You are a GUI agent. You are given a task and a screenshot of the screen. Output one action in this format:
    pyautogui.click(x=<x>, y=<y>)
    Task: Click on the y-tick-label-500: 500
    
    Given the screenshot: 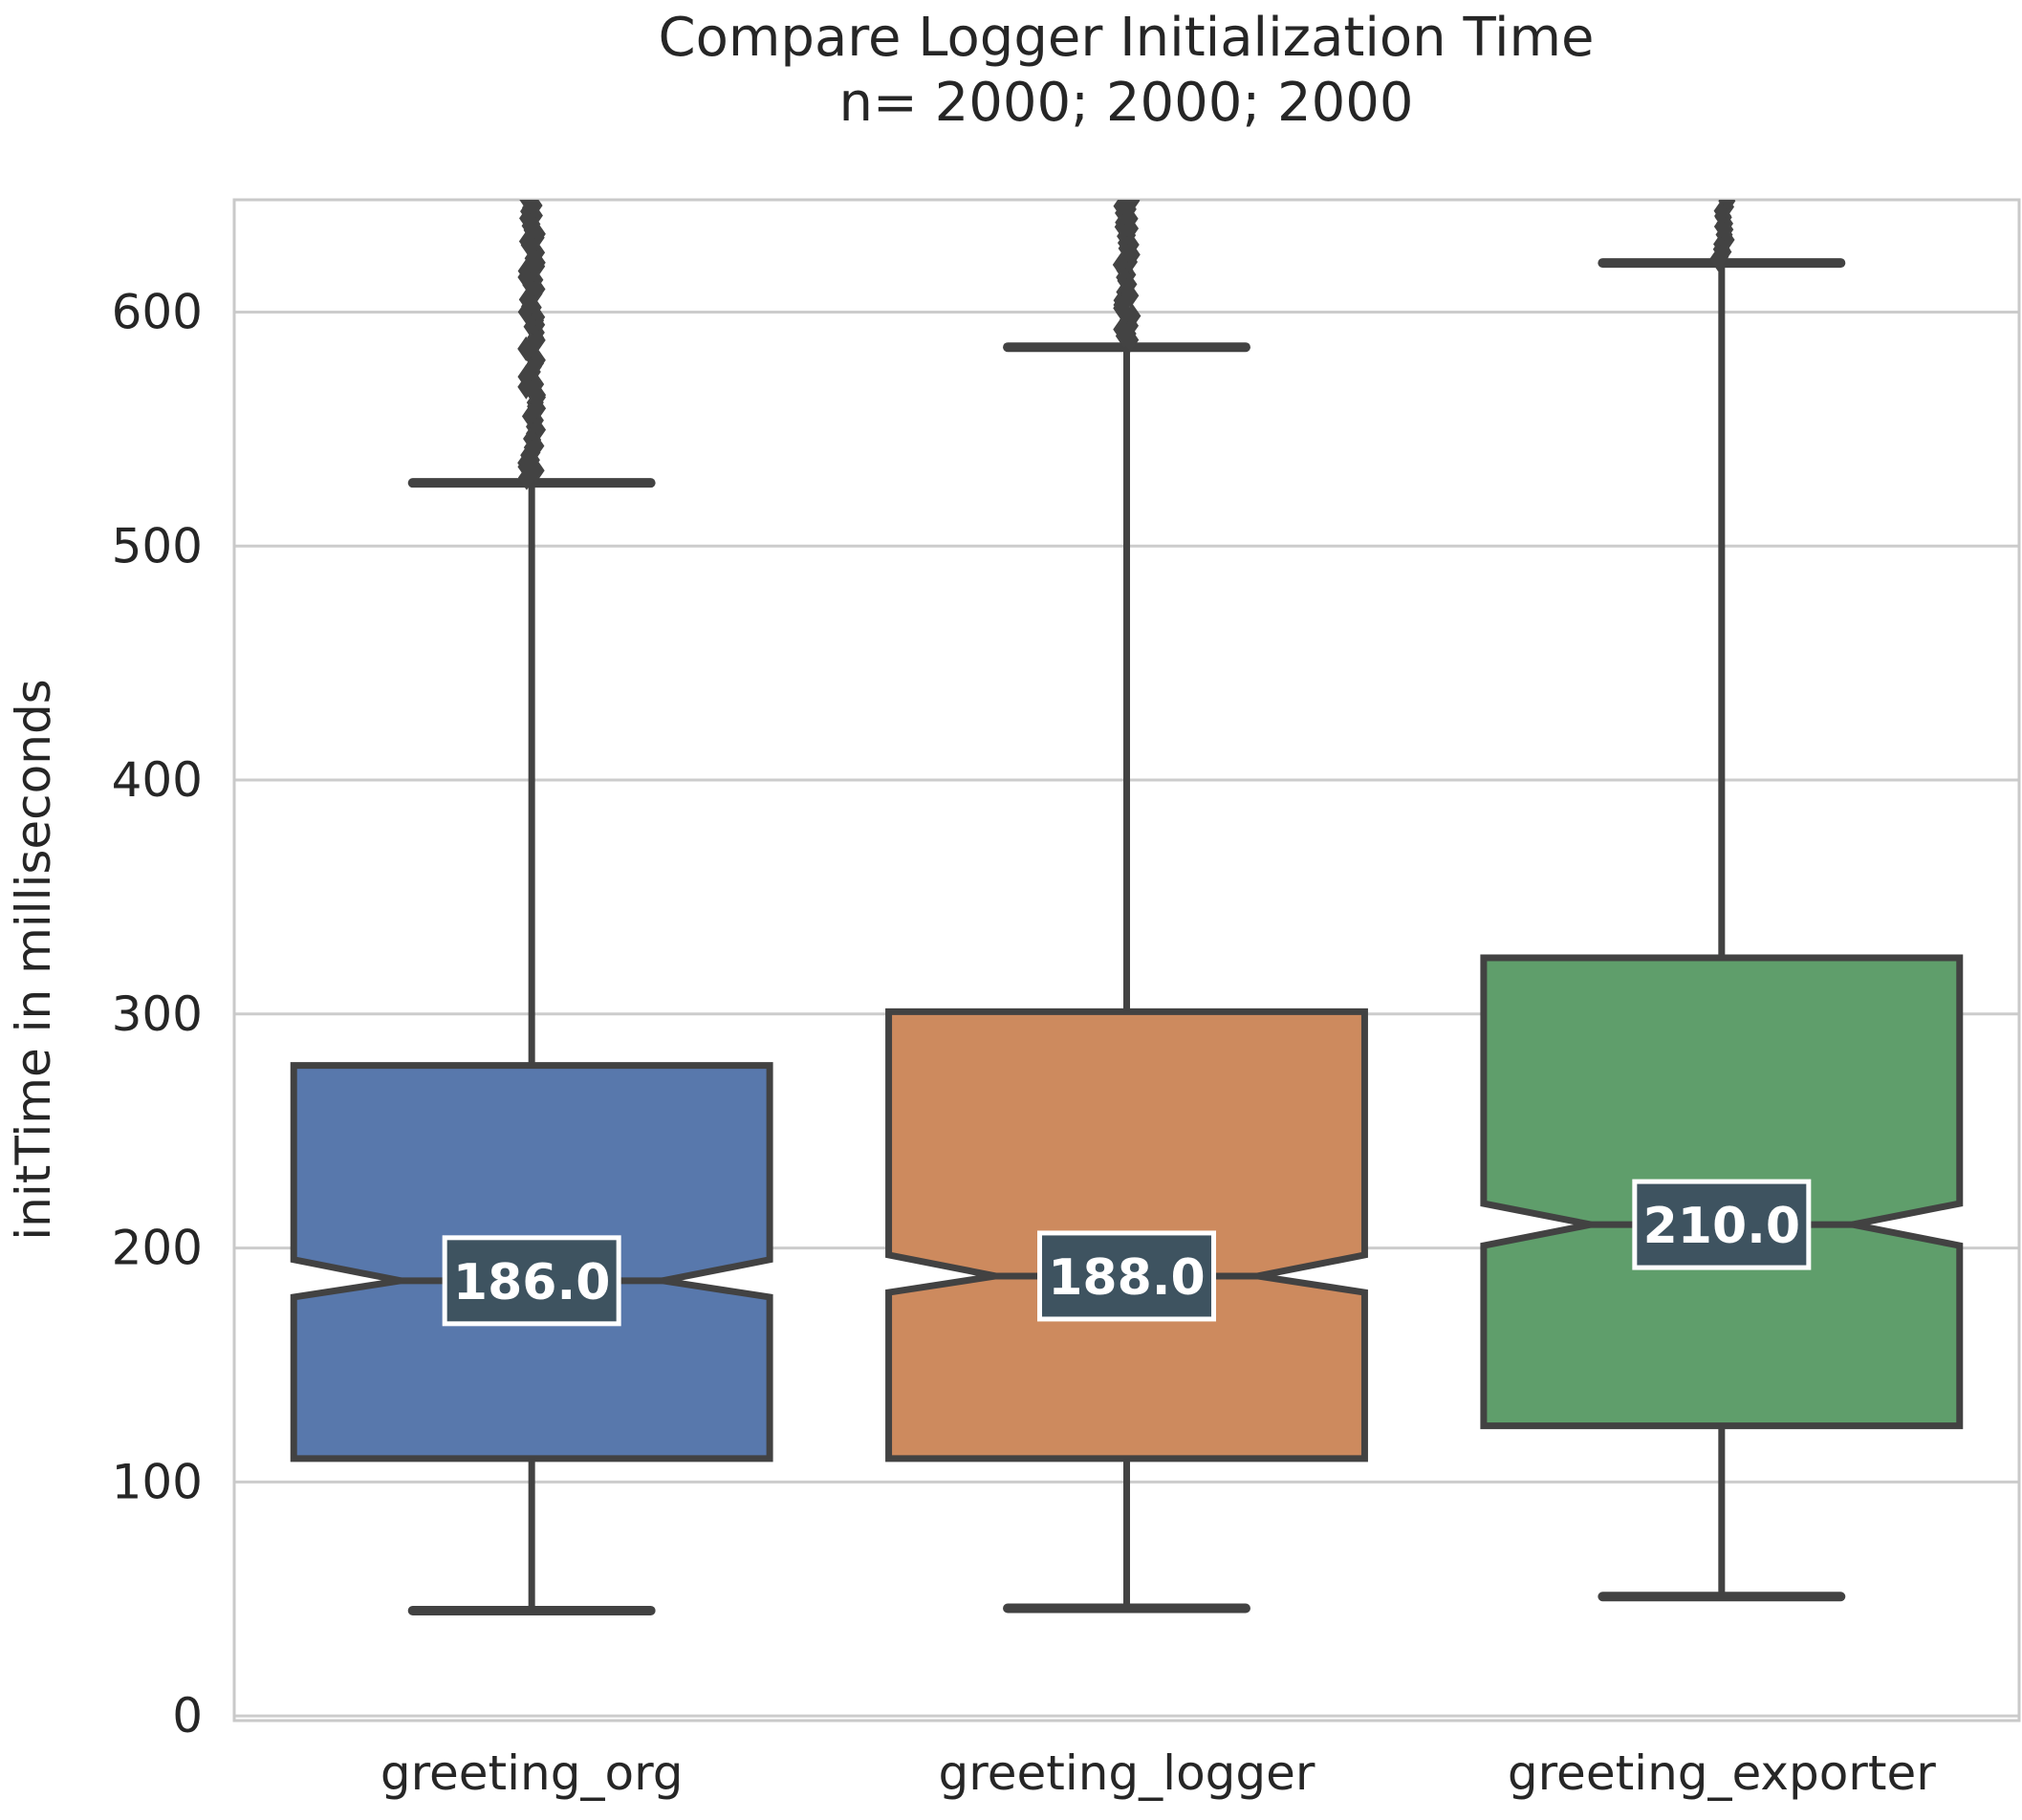 What is the action you would take?
    pyautogui.click(x=157, y=546)
    